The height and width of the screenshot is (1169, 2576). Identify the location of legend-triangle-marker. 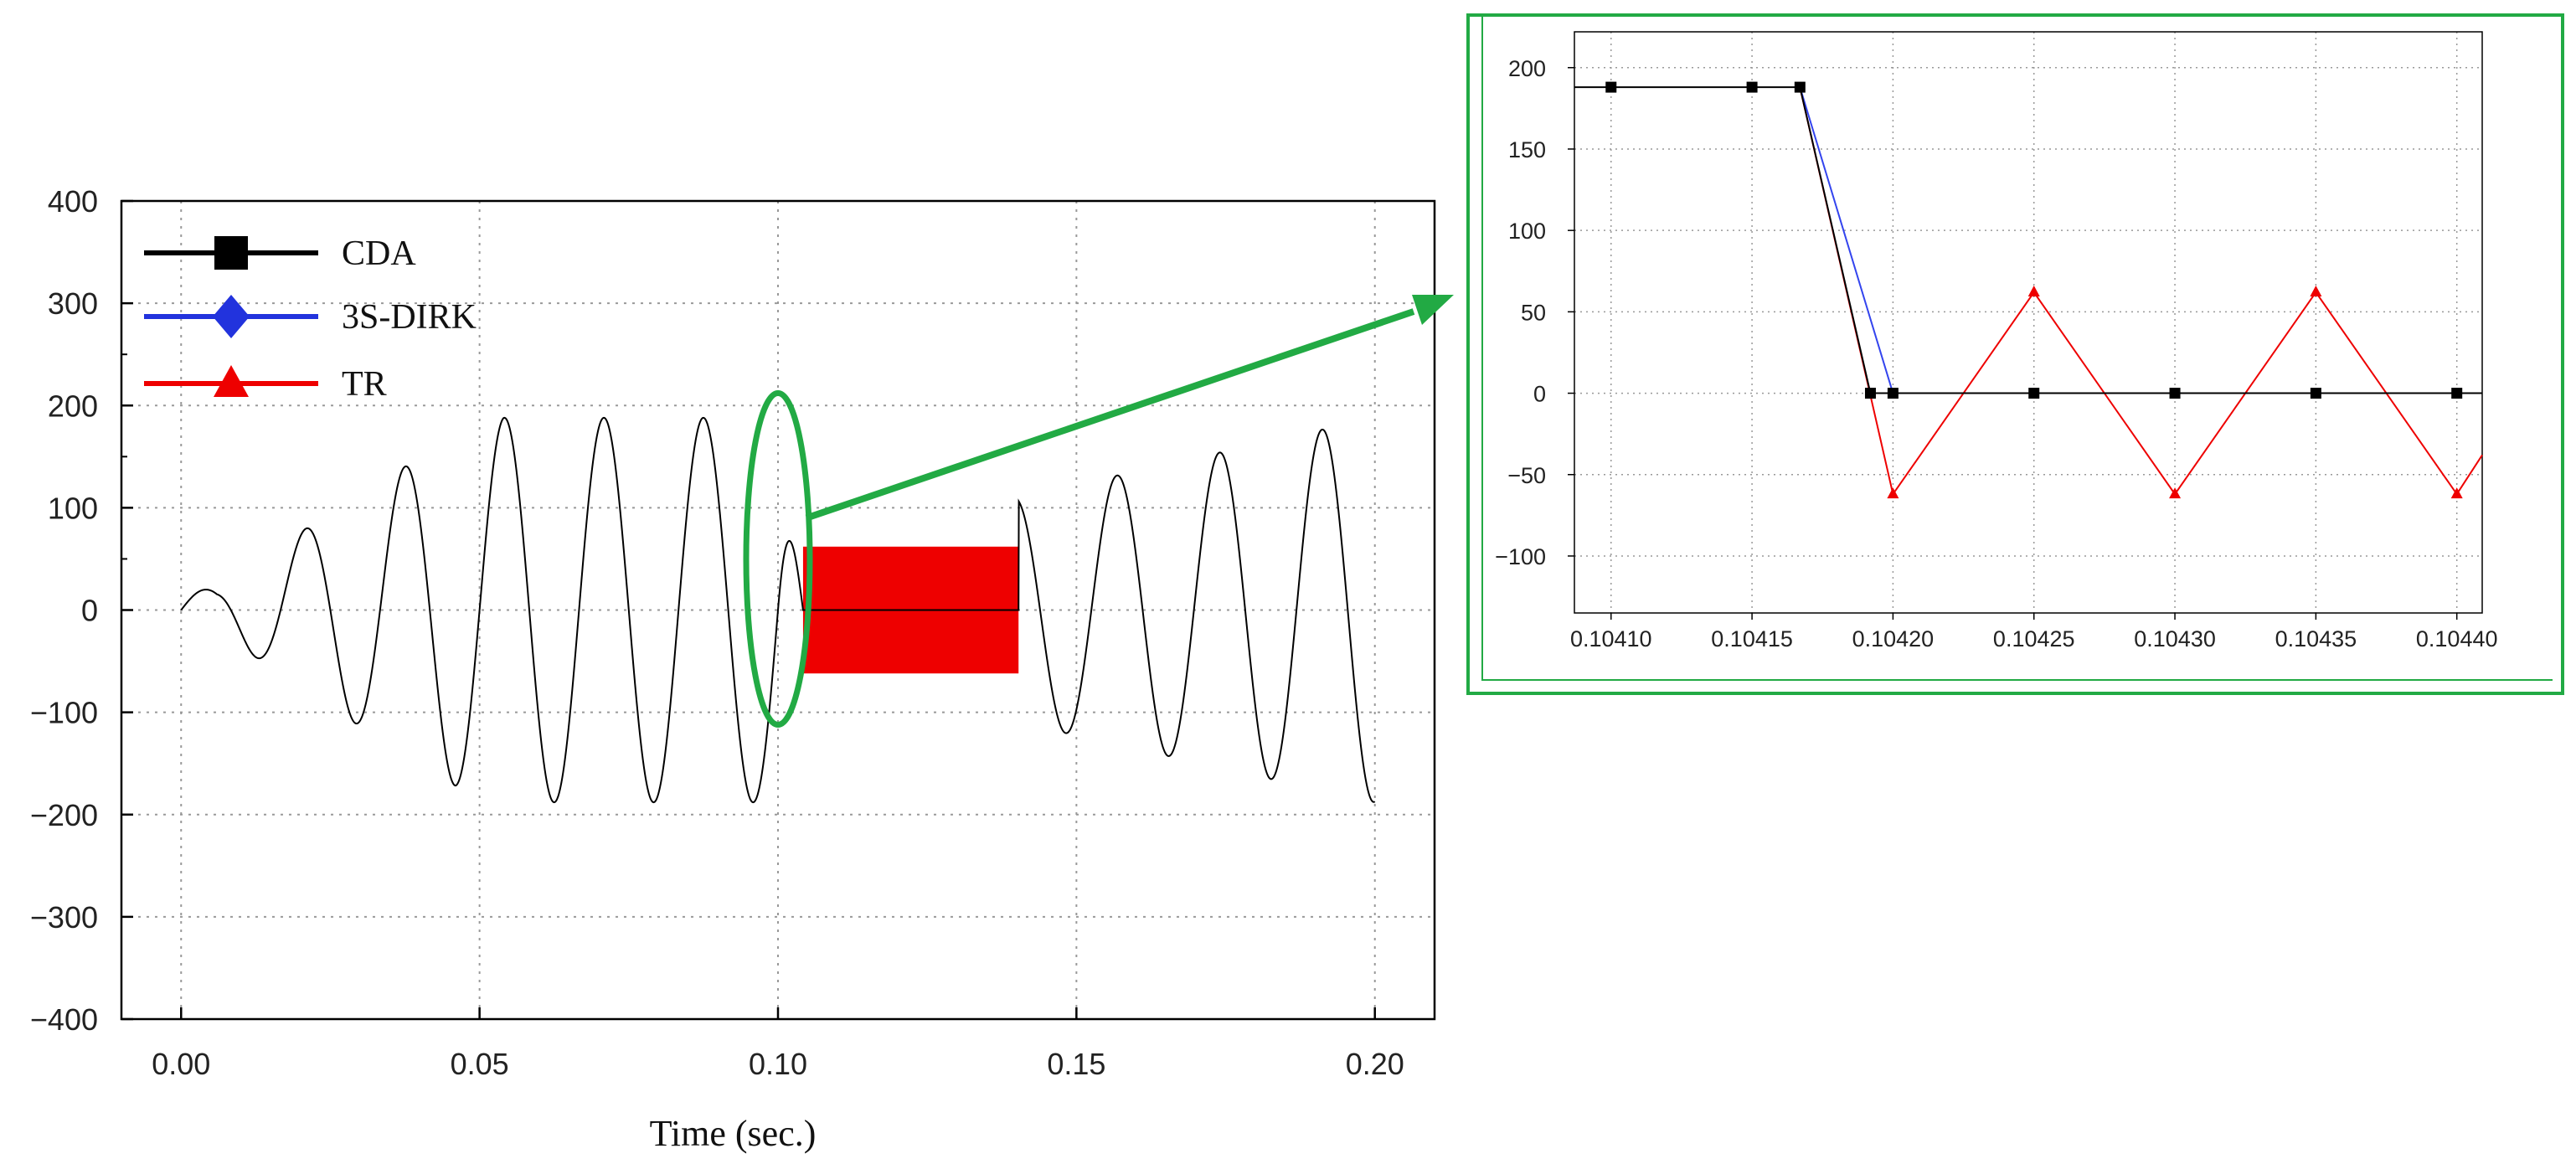
(231, 381).